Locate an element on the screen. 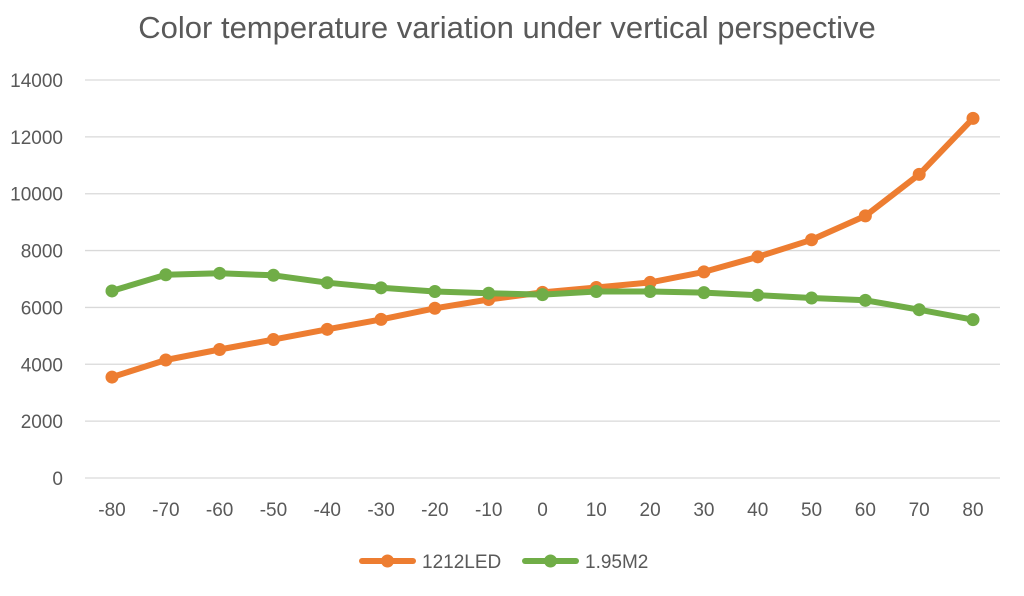 The height and width of the screenshot is (596, 1024). x-tick-label: 30 is located at coordinates (703, 510).